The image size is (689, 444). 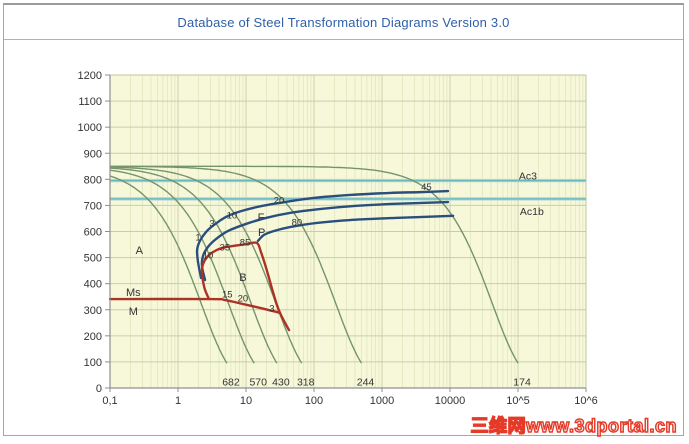 What do you see at coordinates (573, 425) in the screenshot?
I see `watermark-text: 三维网www.3dportal.cn` at bounding box center [573, 425].